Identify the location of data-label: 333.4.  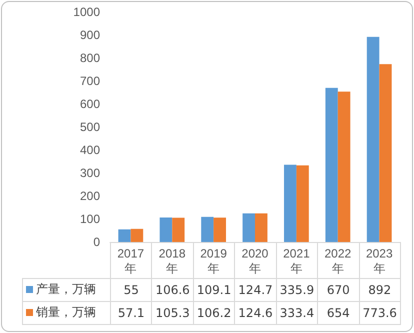
(297, 312).